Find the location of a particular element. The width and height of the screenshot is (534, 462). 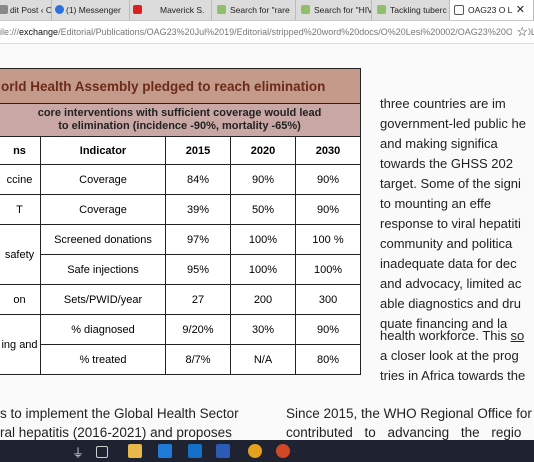

mic-icon: ⏚ is located at coordinates (78, 453).